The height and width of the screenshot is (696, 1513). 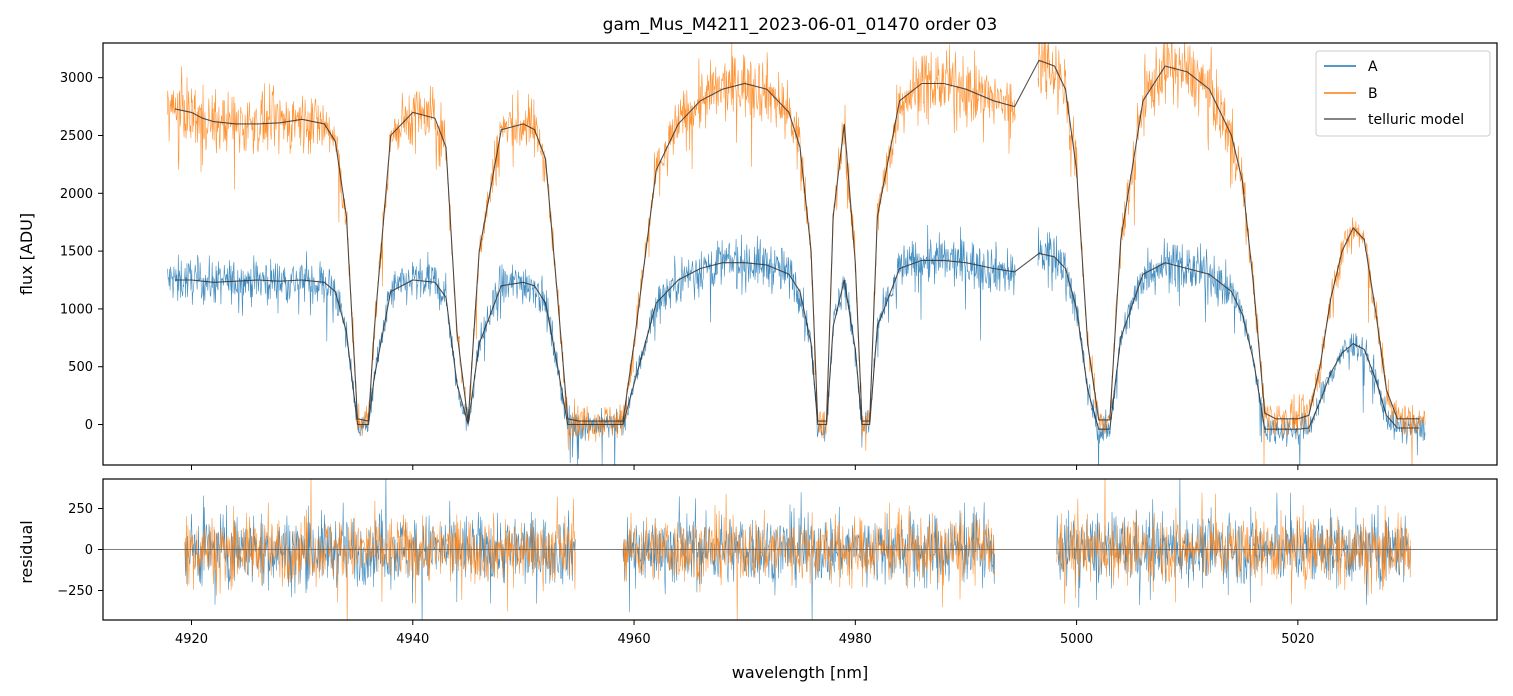 What do you see at coordinates (744, 633) in the screenshot?
I see `residual-x-axis: 4920 4940 4960 4980 5000 5020` at bounding box center [744, 633].